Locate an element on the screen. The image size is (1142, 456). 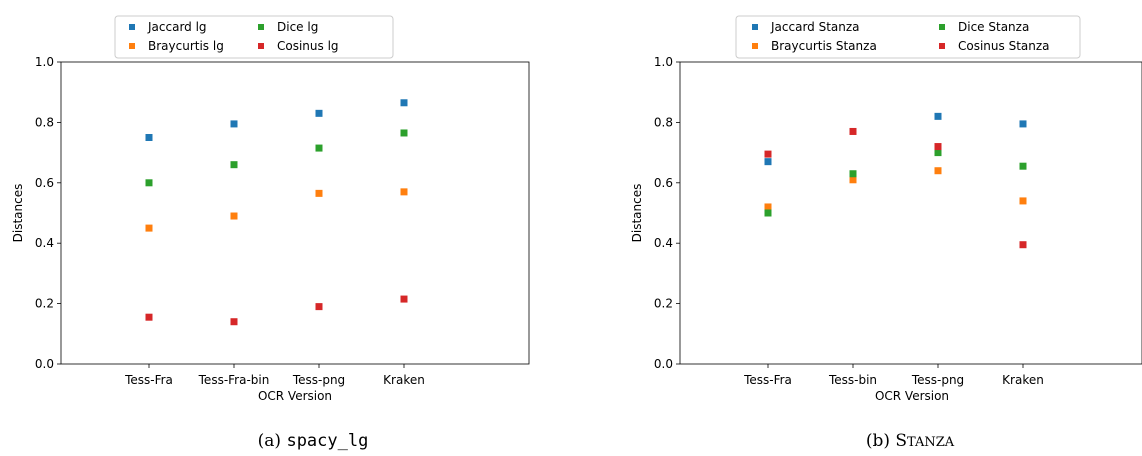
caption-b-prefix: (b) is located at coordinates (881, 441).